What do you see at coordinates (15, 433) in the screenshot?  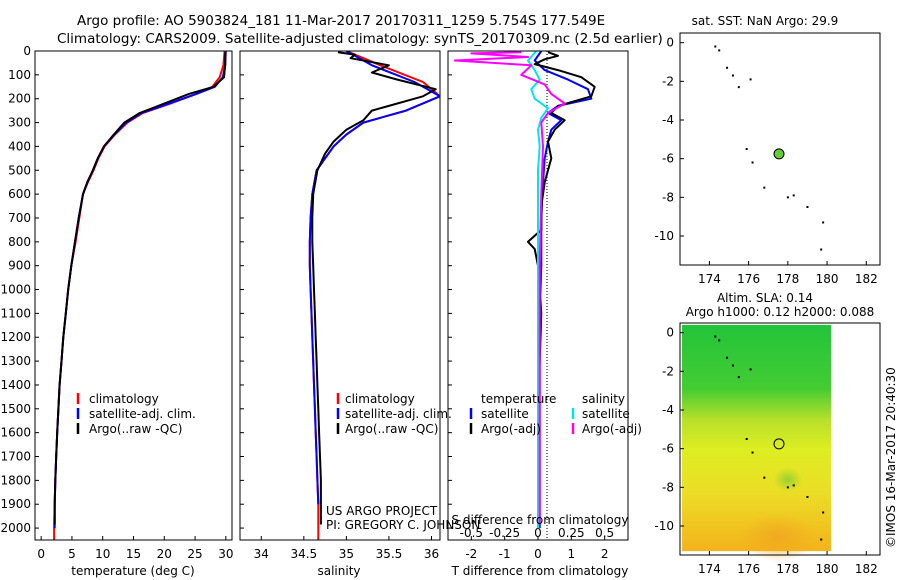 I see `ytick-label: 1600` at bounding box center [15, 433].